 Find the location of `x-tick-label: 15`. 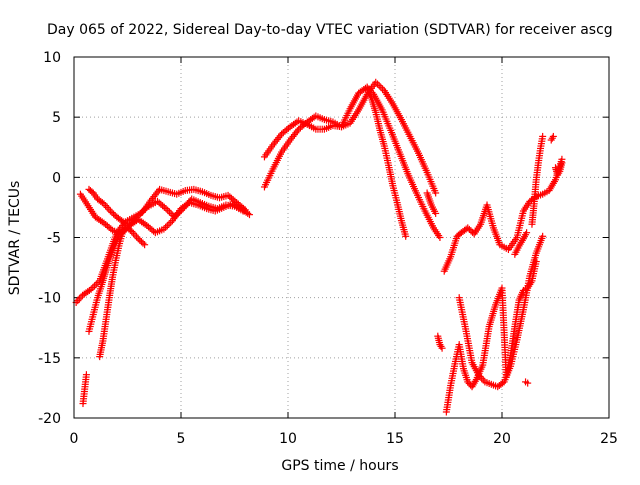

x-tick-label: 15 is located at coordinates (395, 439).